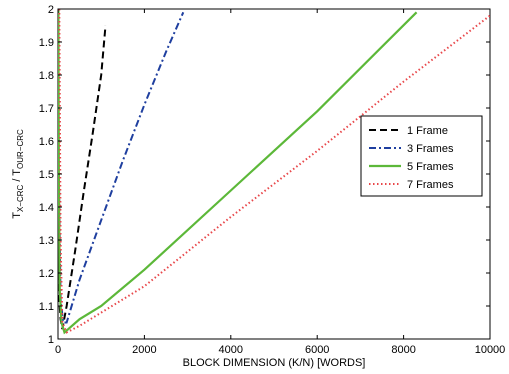 This screenshot has height=374, width=509. What do you see at coordinates (51, 10) in the screenshot?
I see `y-tick-label: 2` at bounding box center [51, 10].